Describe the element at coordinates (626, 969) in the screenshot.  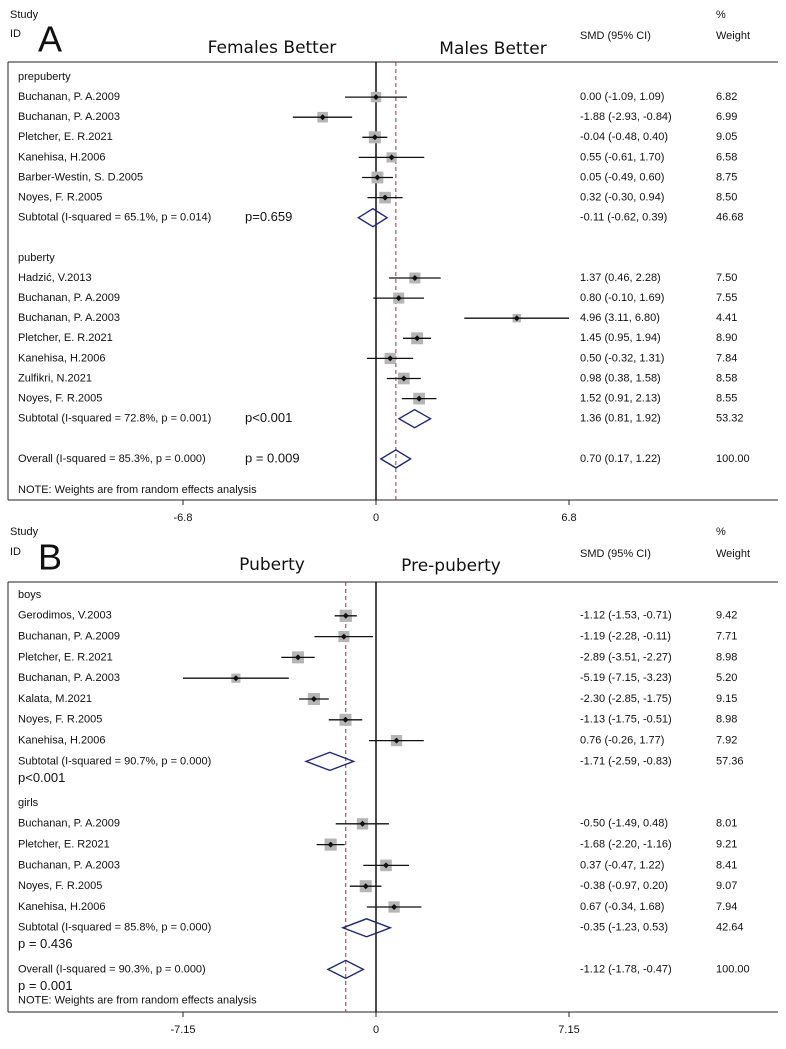
I see `ci-label: -1.12 (-1.78, -0.47)` at that location.